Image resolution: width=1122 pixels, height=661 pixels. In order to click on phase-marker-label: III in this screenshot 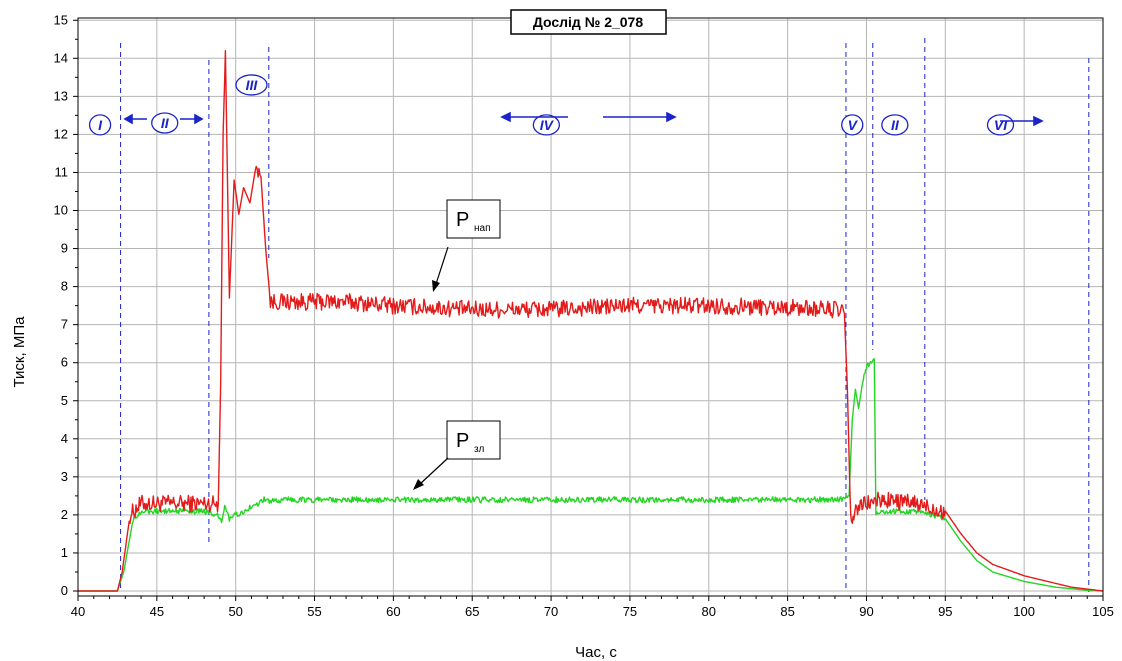, I will do `click(252, 85)`.